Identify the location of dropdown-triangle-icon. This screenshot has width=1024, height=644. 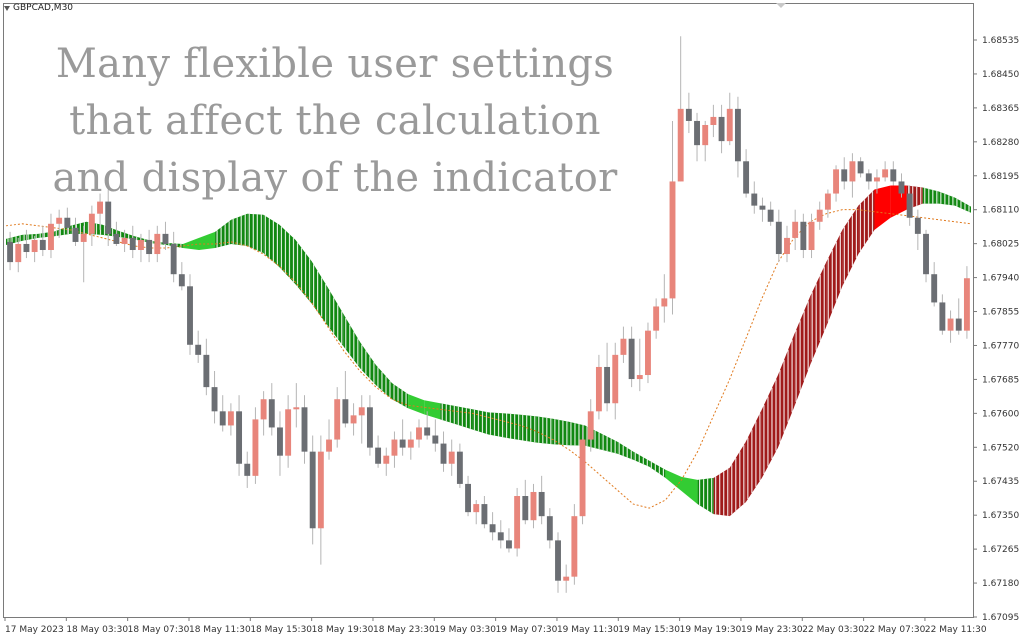
(7, 8).